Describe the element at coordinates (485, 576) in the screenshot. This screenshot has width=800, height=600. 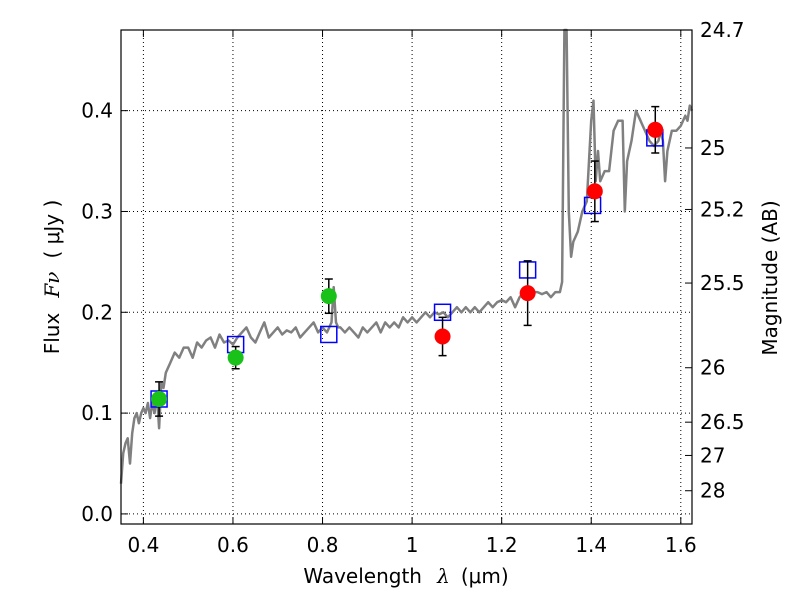
I see `x-axis-units: (μm)` at that location.